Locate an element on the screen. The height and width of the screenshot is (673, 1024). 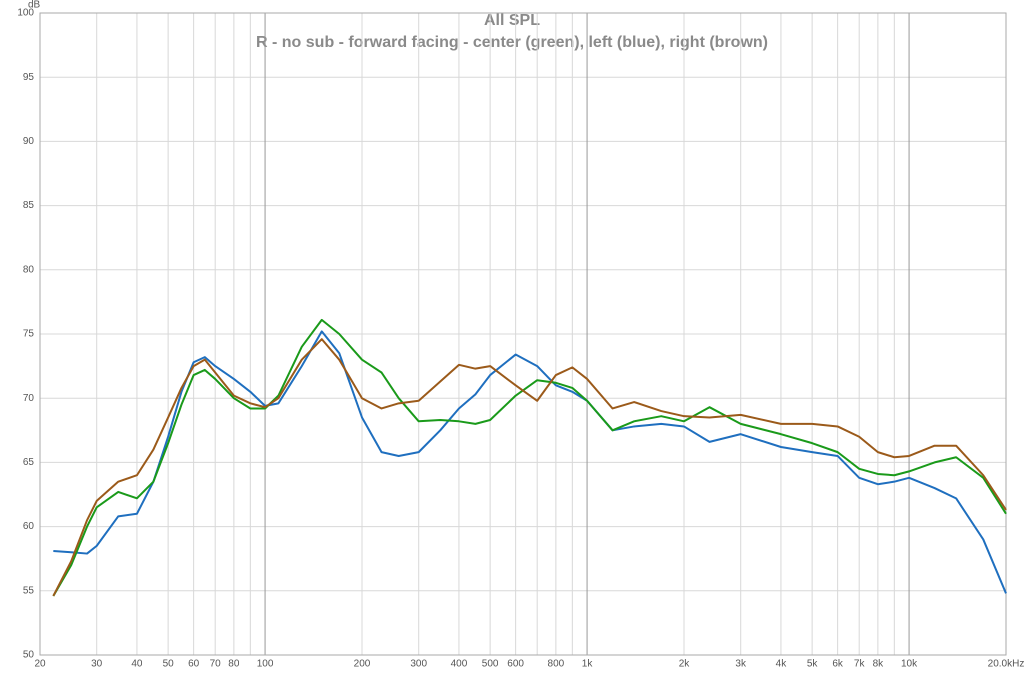
x-tick-label: 100 is located at coordinates (265, 664).